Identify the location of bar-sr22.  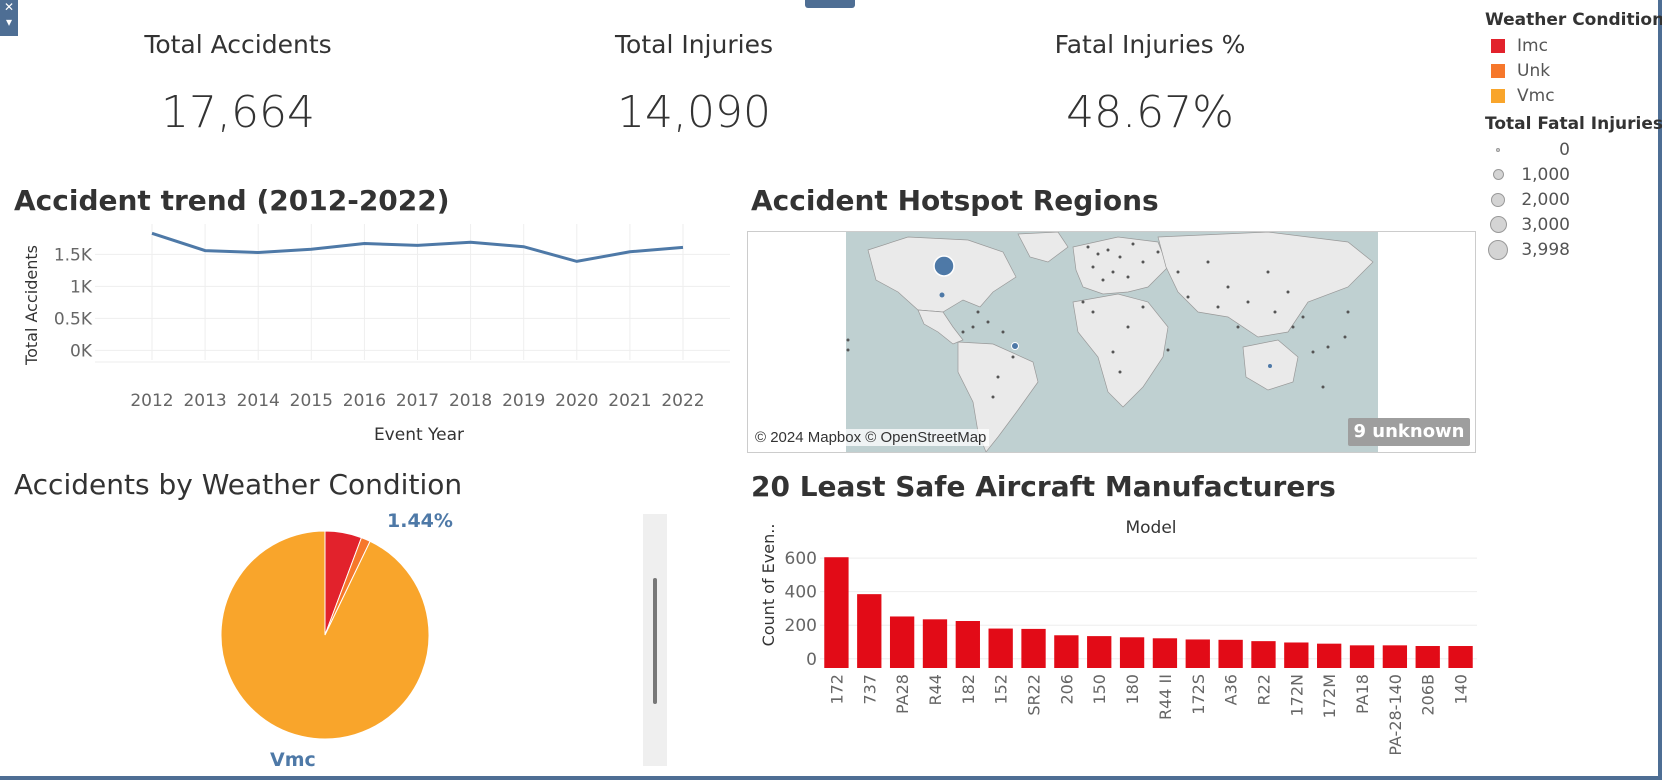
(1033, 648).